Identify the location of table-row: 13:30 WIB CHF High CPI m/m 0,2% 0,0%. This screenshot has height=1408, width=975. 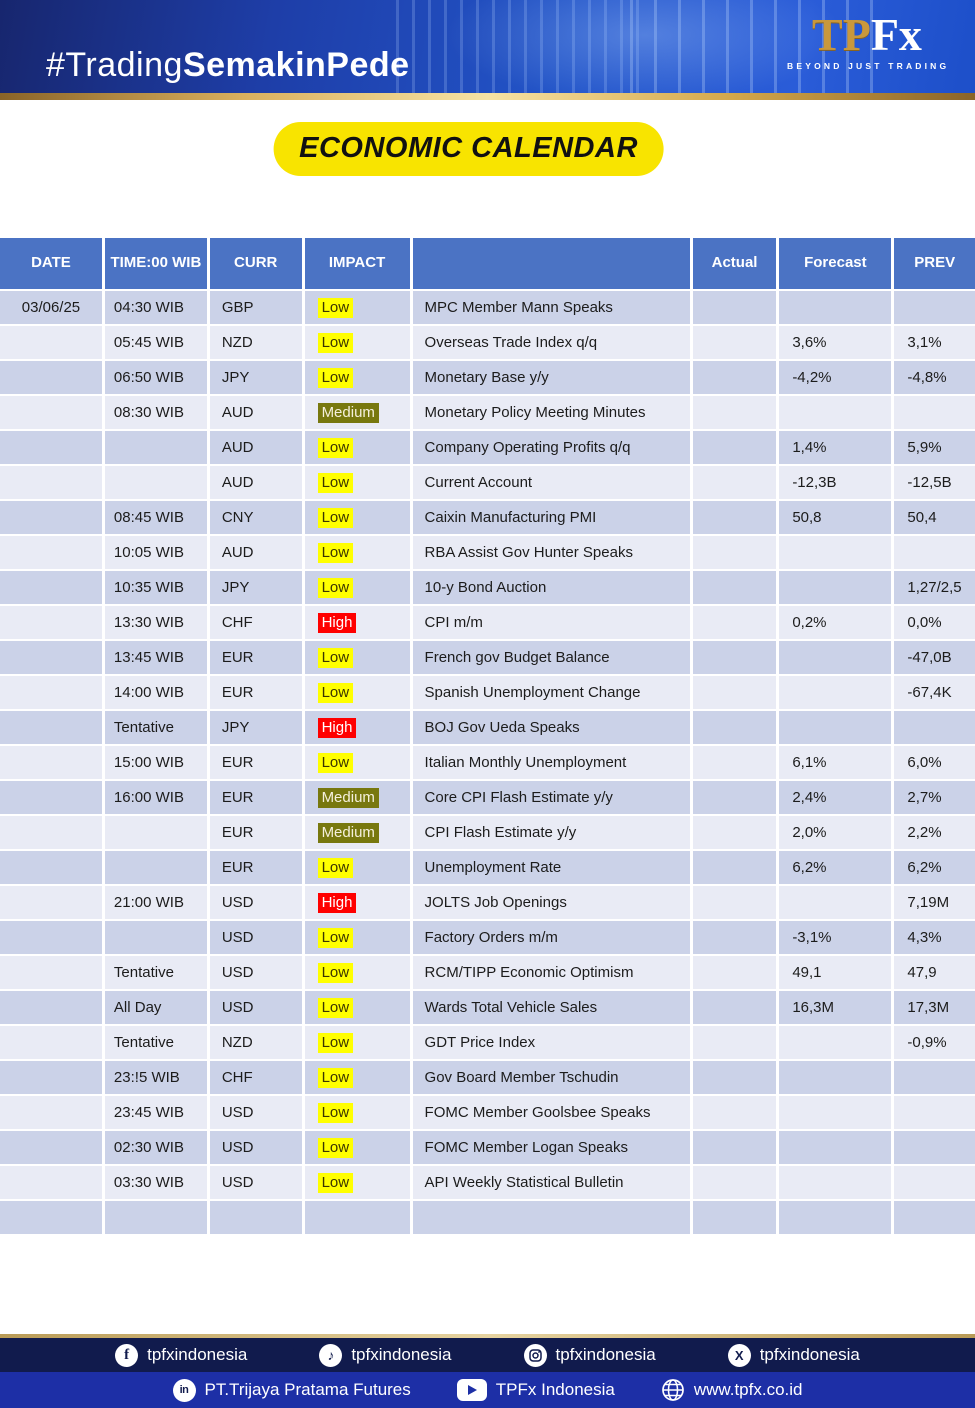
(487, 622).